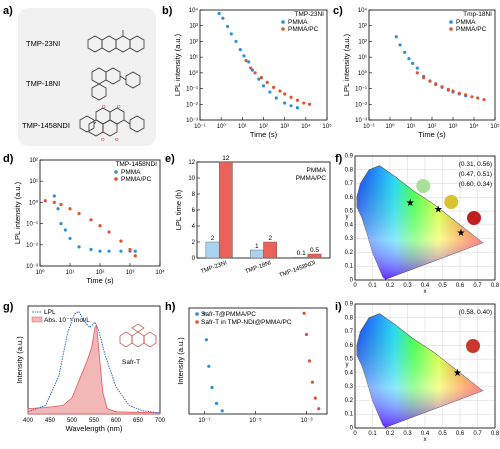 This screenshot has height=449, width=500. What do you see at coordinates (255, 420) in the screenshot?
I see `x-tick-label: 10⁻⁵` at bounding box center [255, 420].